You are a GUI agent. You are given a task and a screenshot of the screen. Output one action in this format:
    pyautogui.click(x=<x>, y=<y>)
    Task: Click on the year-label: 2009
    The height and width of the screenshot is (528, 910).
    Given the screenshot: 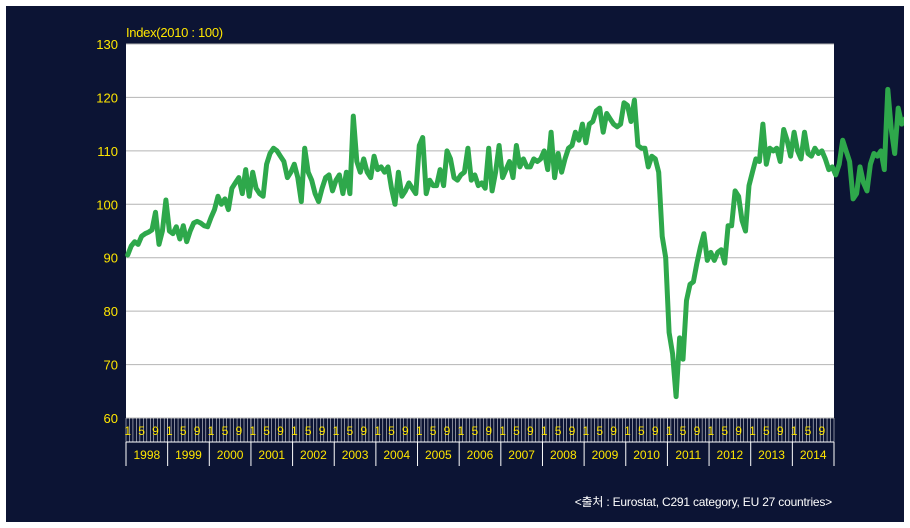 What is the action you would take?
    pyautogui.click(x=605, y=455)
    